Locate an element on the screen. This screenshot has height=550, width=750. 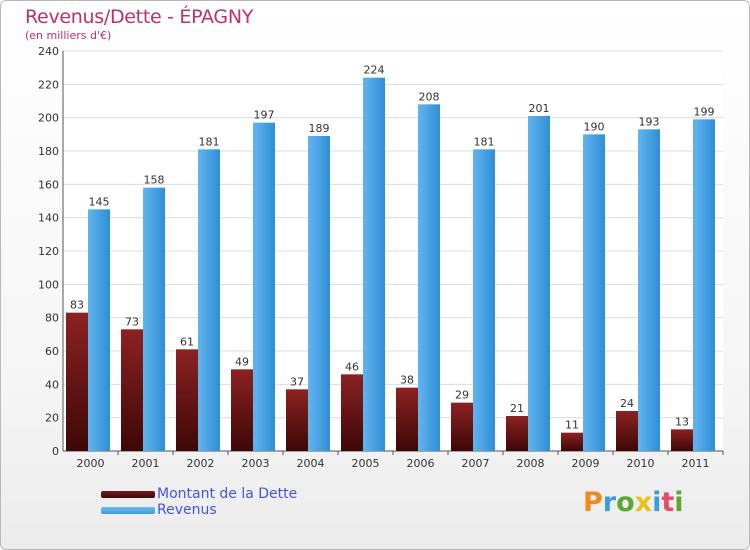
data-label-dette: 73 is located at coordinates (132, 321).